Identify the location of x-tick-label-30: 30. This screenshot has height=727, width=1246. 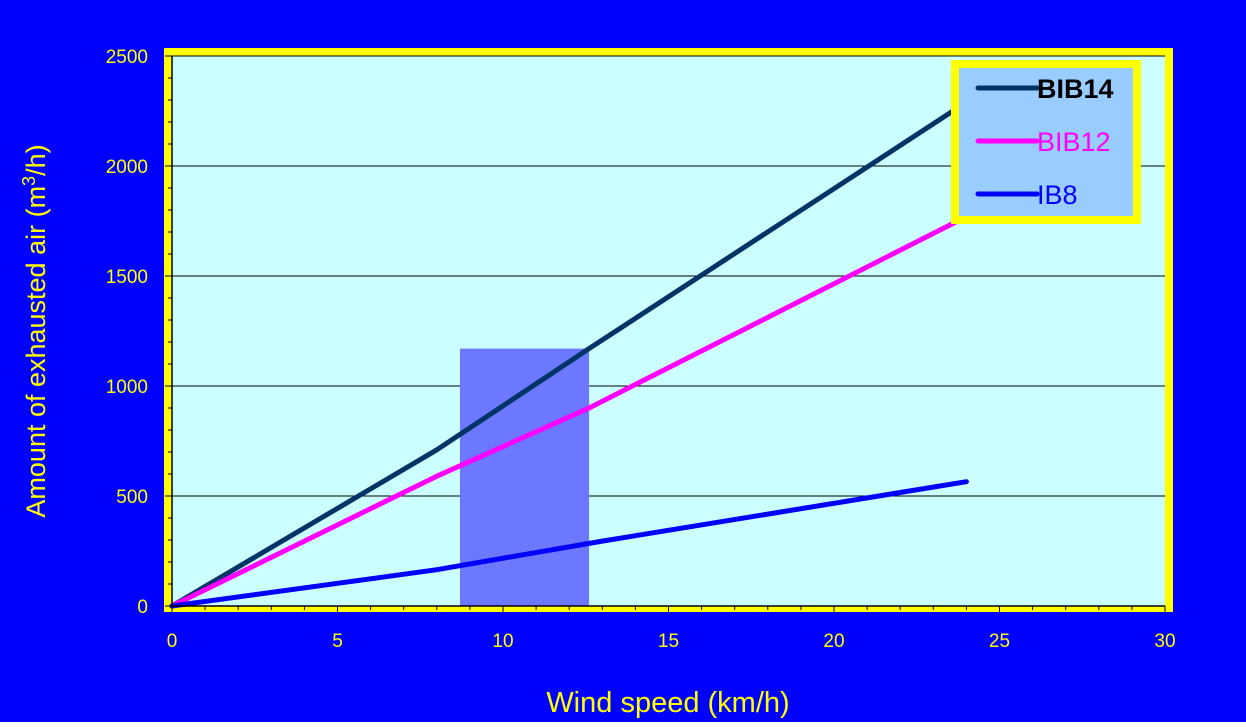
(1164, 641).